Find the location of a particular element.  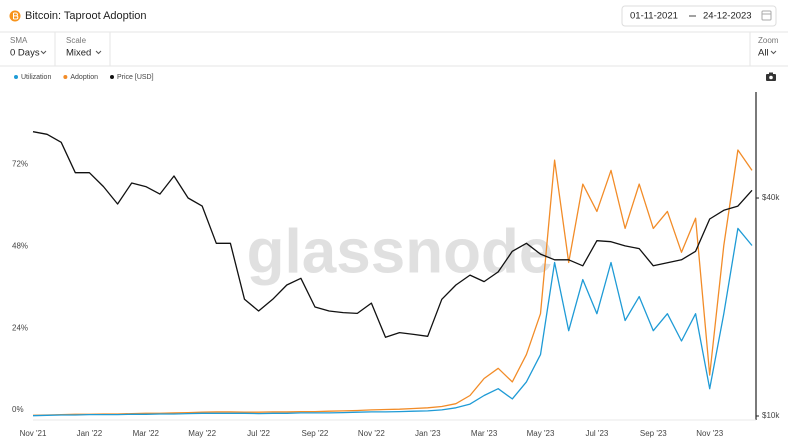

x-tick-label: Mar '22 is located at coordinates (146, 433).